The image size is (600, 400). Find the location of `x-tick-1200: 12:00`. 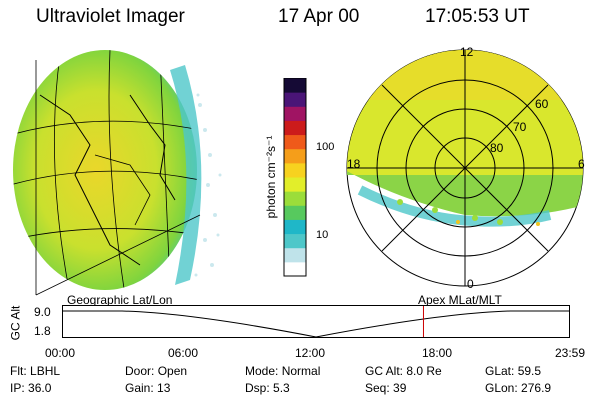

x-tick-1200: 12:00 is located at coordinates (310, 353).